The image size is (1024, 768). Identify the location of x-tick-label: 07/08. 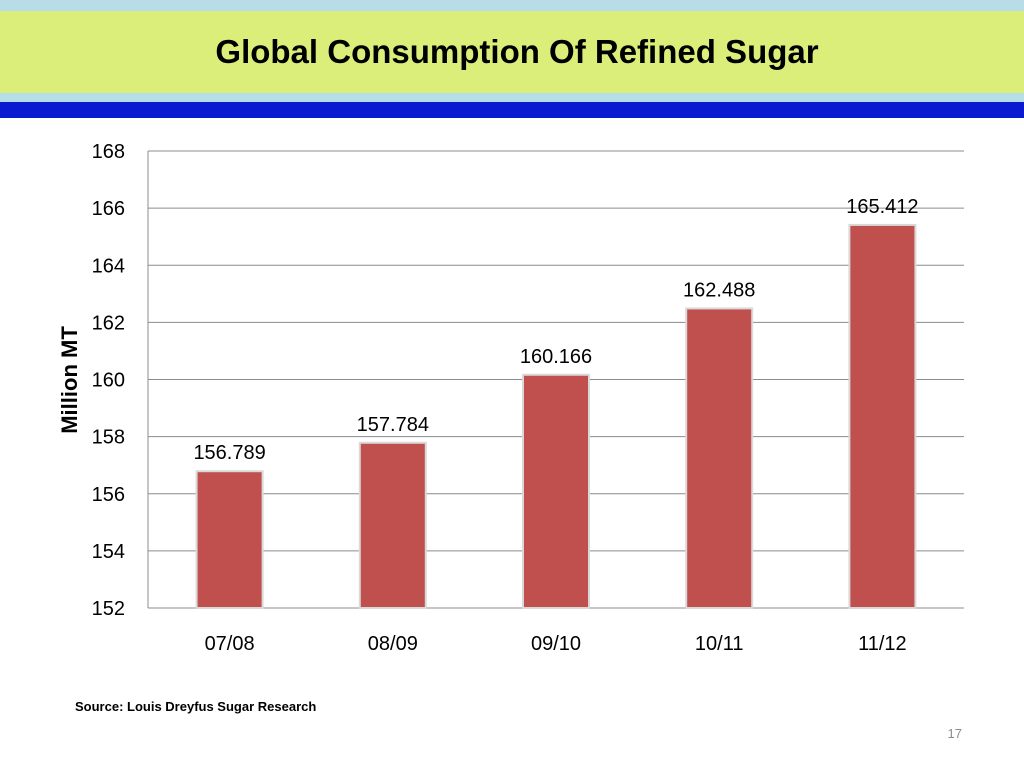
(230, 644).